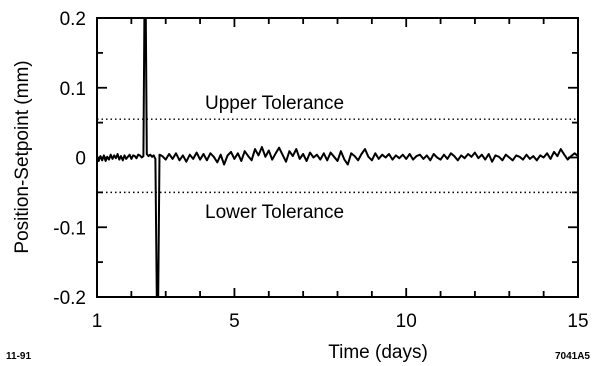  I want to click on x-tick-label: 1, so click(97, 321).